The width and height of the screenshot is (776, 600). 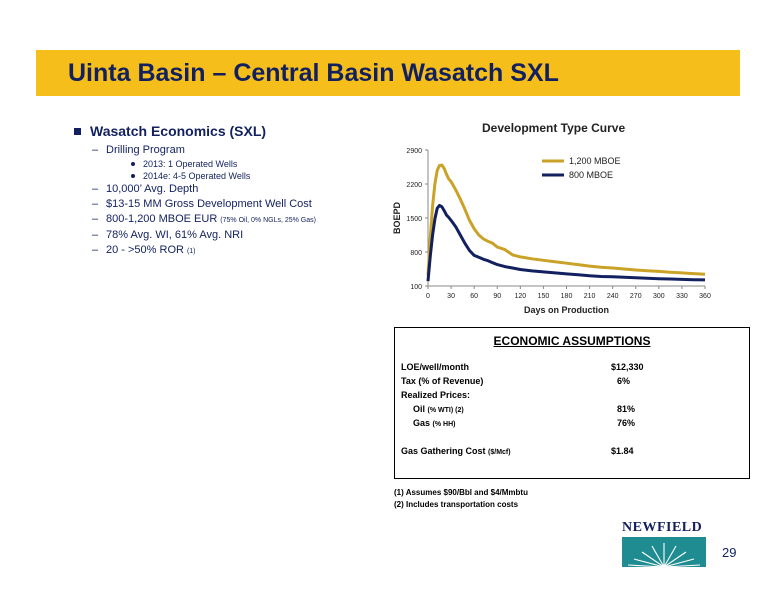 What do you see at coordinates (636, 296) in the screenshot?
I see `x-tick-label: 270` at bounding box center [636, 296].